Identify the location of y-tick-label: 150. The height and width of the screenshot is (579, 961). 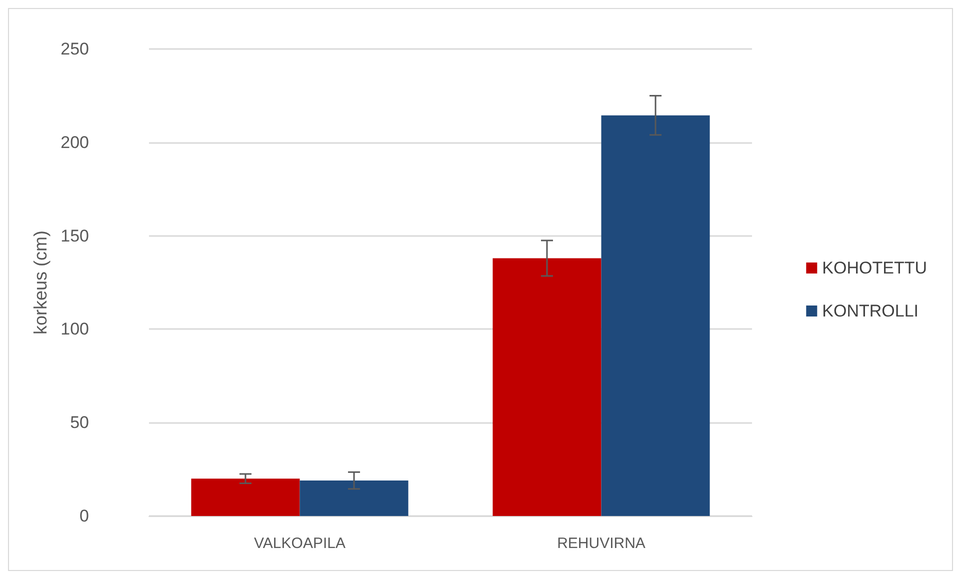
(74, 236).